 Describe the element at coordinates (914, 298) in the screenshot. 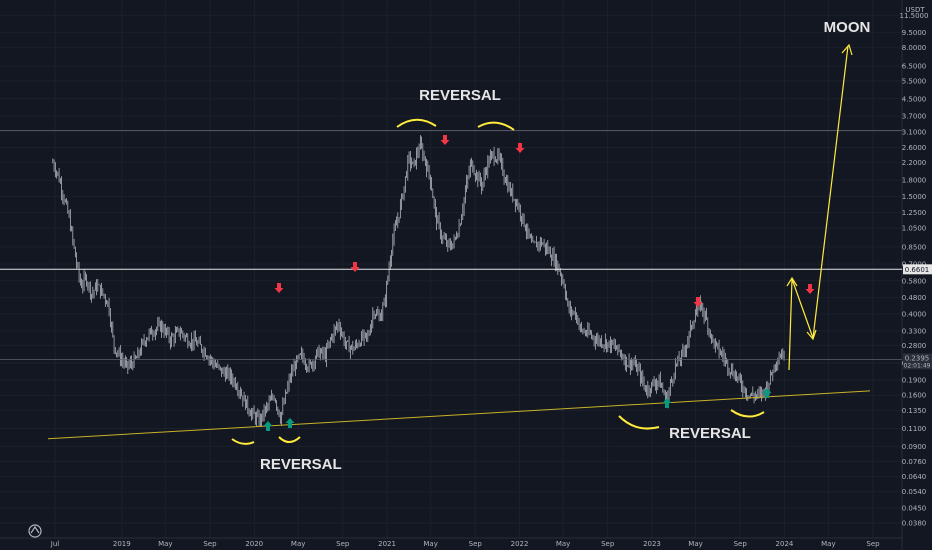

I see `price-tick-label: 0.4800` at that location.